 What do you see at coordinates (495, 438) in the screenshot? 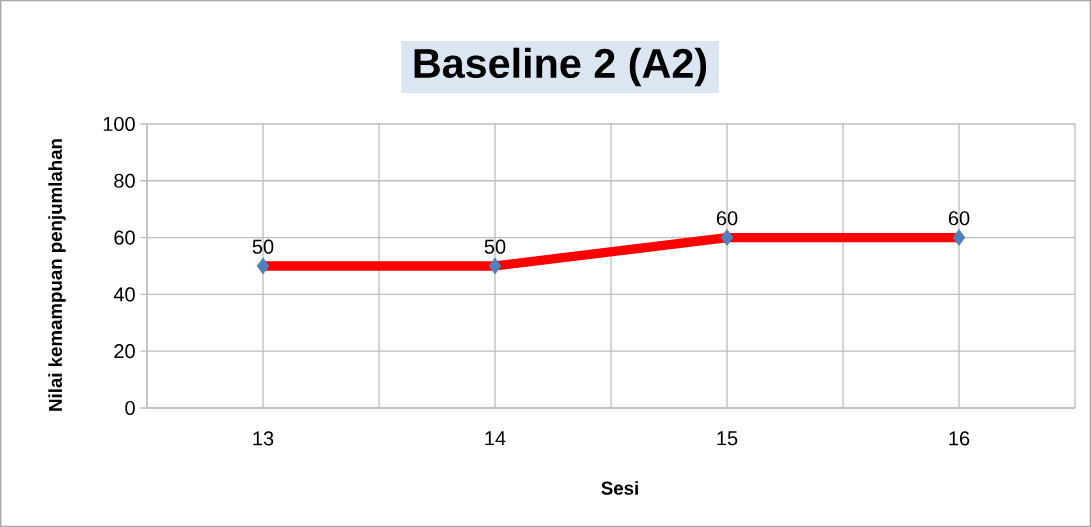
I see `x-tick-label: 14` at bounding box center [495, 438].